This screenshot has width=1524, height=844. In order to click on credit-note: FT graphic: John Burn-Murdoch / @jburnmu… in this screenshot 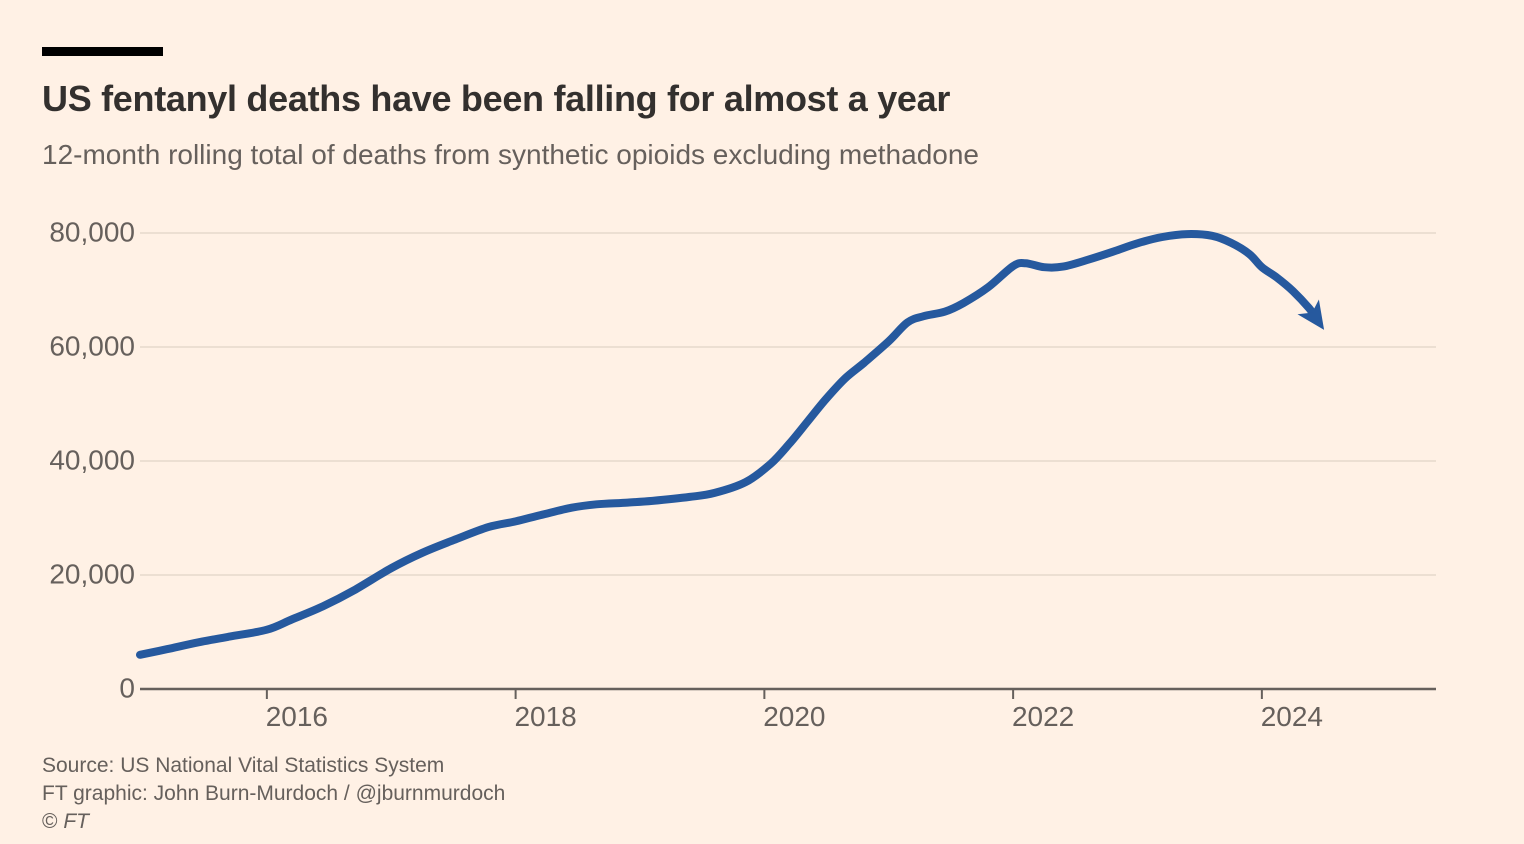, I will do `click(274, 793)`.